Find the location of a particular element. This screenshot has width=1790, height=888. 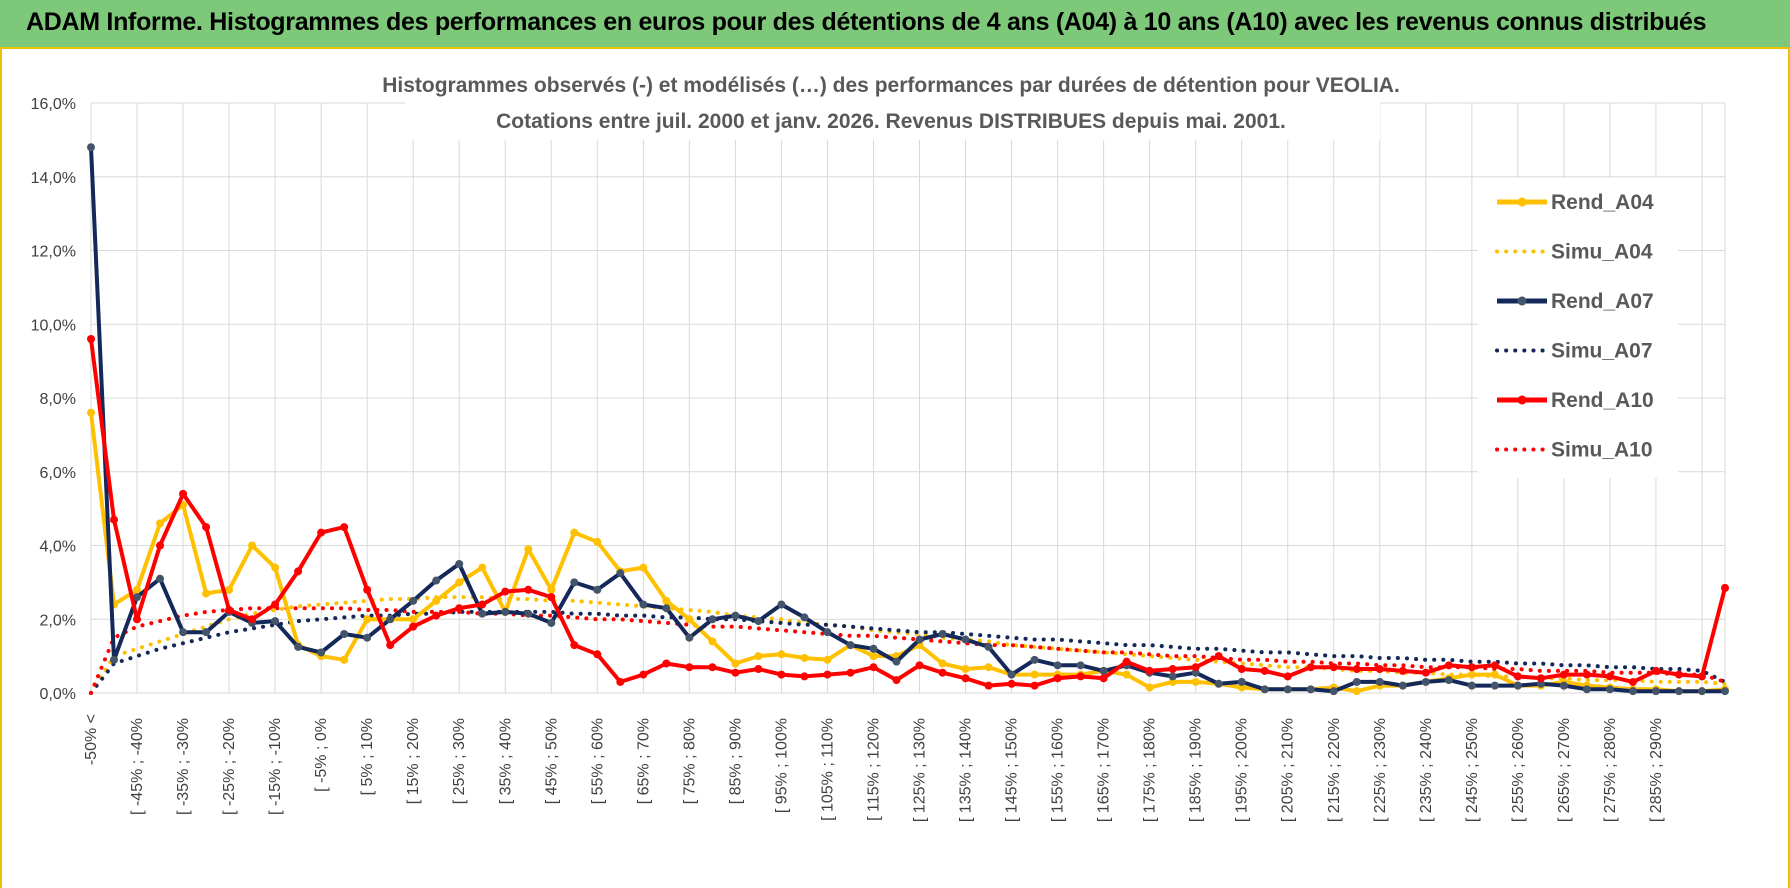

y-tick-label: 4,0% is located at coordinates (58, 547).